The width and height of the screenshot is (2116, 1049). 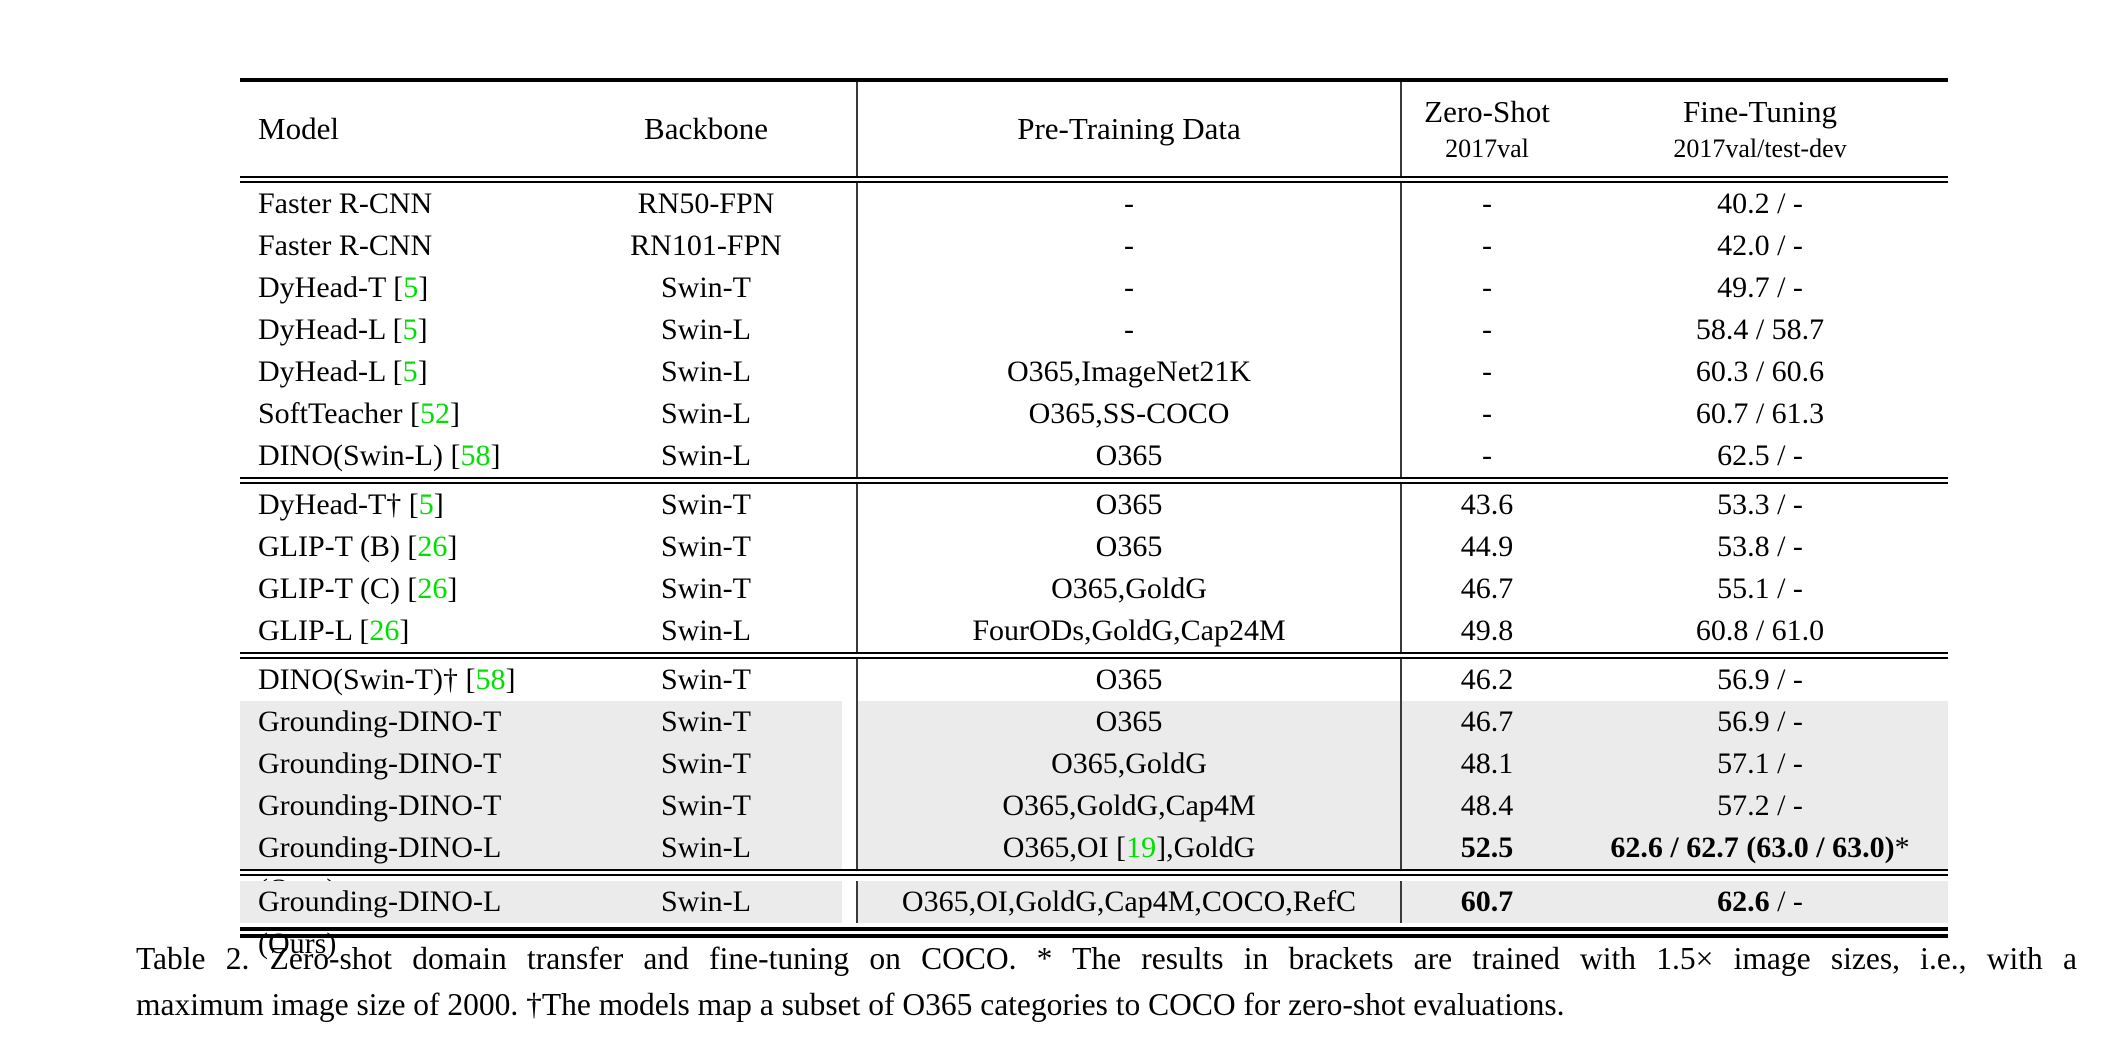 What do you see at coordinates (1094, 80) in the screenshot?
I see `table-top-rule` at bounding box center [1094, 80].